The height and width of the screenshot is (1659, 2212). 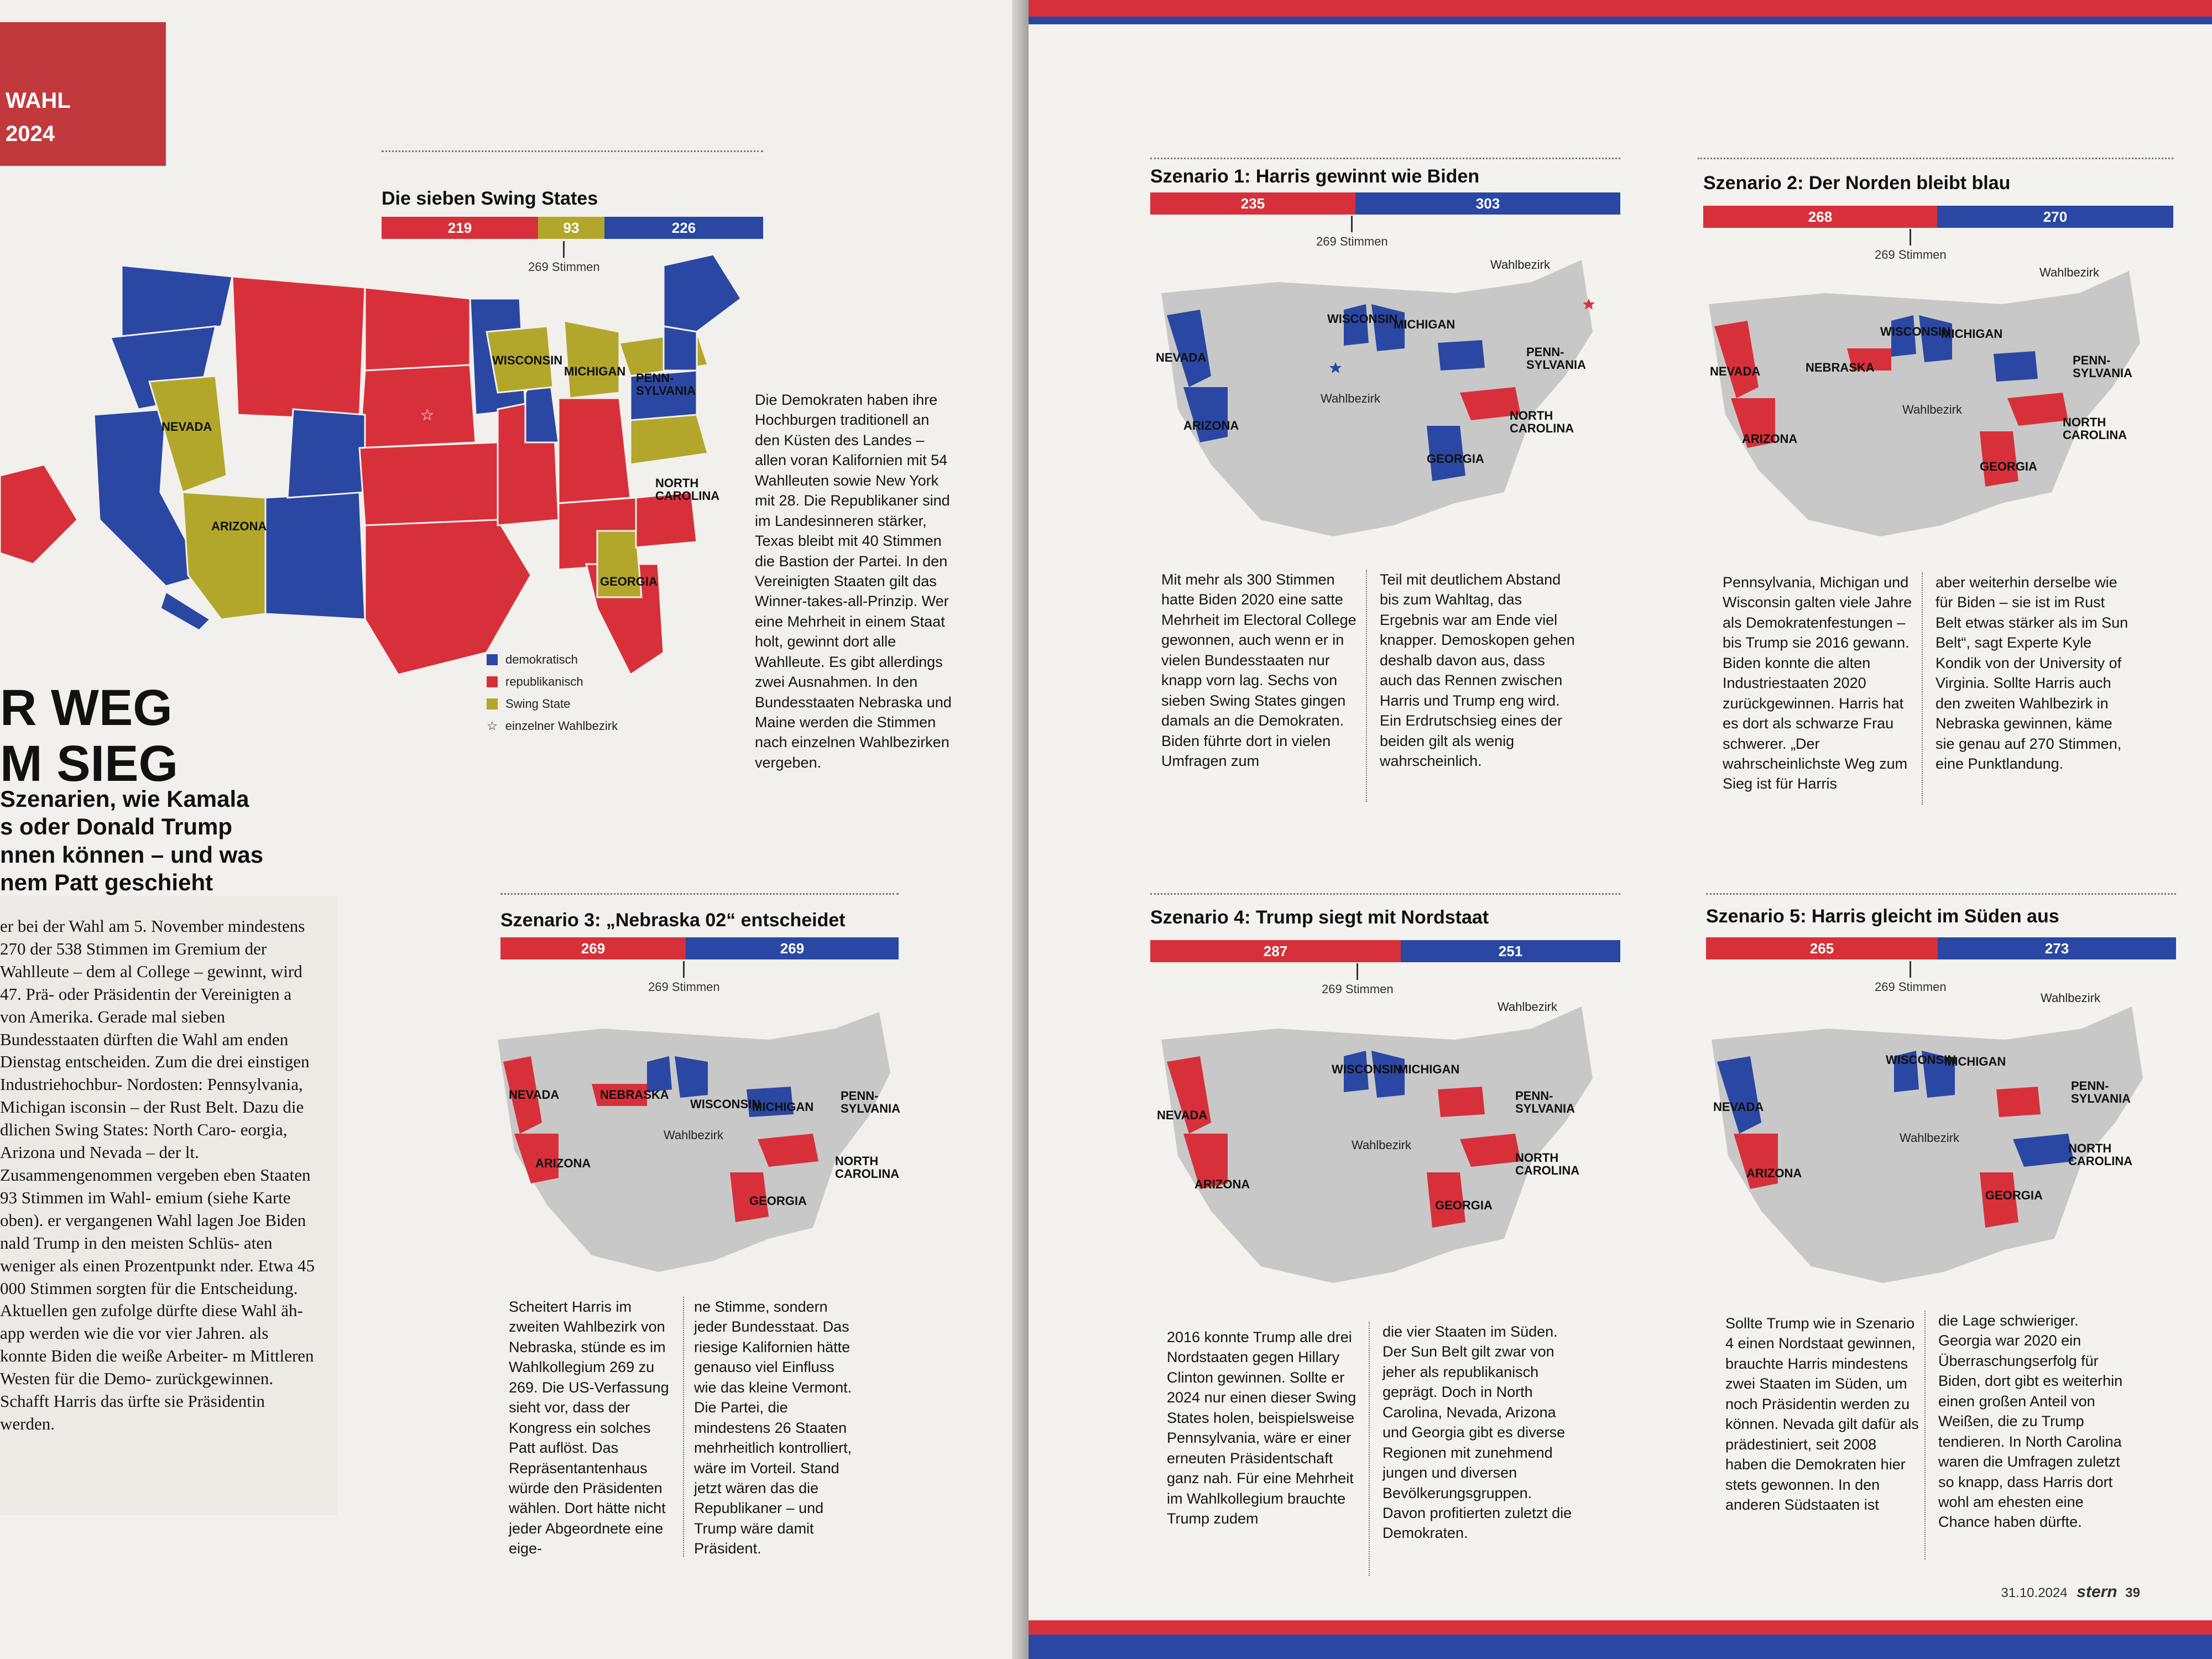 What do you see at coordinates (1275, 951) in the screenshot?
I see `bar-segment-republican: 287` at bounding box center [1275, 951].